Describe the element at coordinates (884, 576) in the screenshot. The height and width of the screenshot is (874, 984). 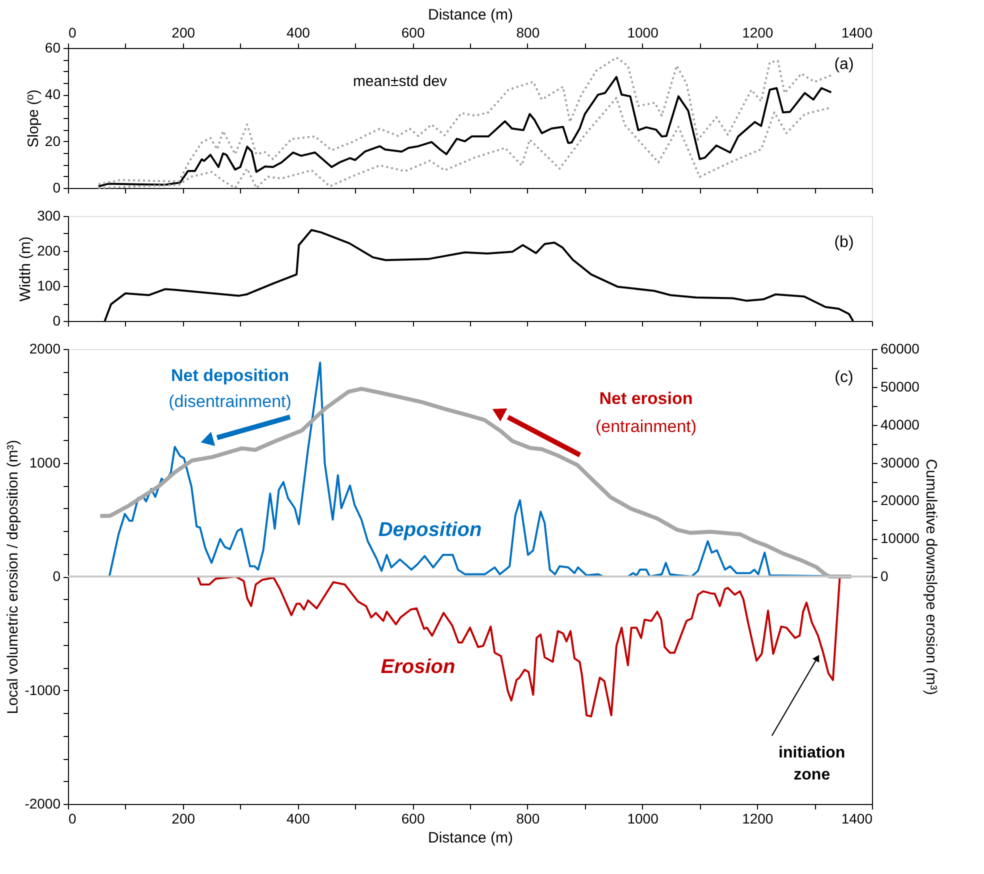
I see `y2-tick-label: 0` at that location.